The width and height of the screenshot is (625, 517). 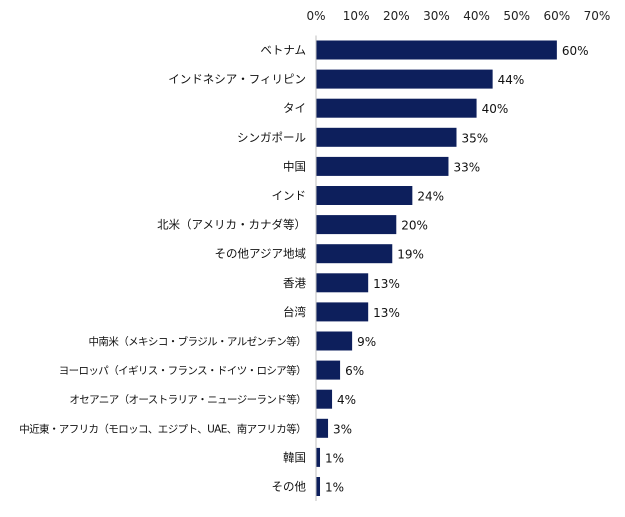 What do you see at coordinates (575, 51) in the screenshot?
I see `data-label: 60%` at bounding box center [575, 51].